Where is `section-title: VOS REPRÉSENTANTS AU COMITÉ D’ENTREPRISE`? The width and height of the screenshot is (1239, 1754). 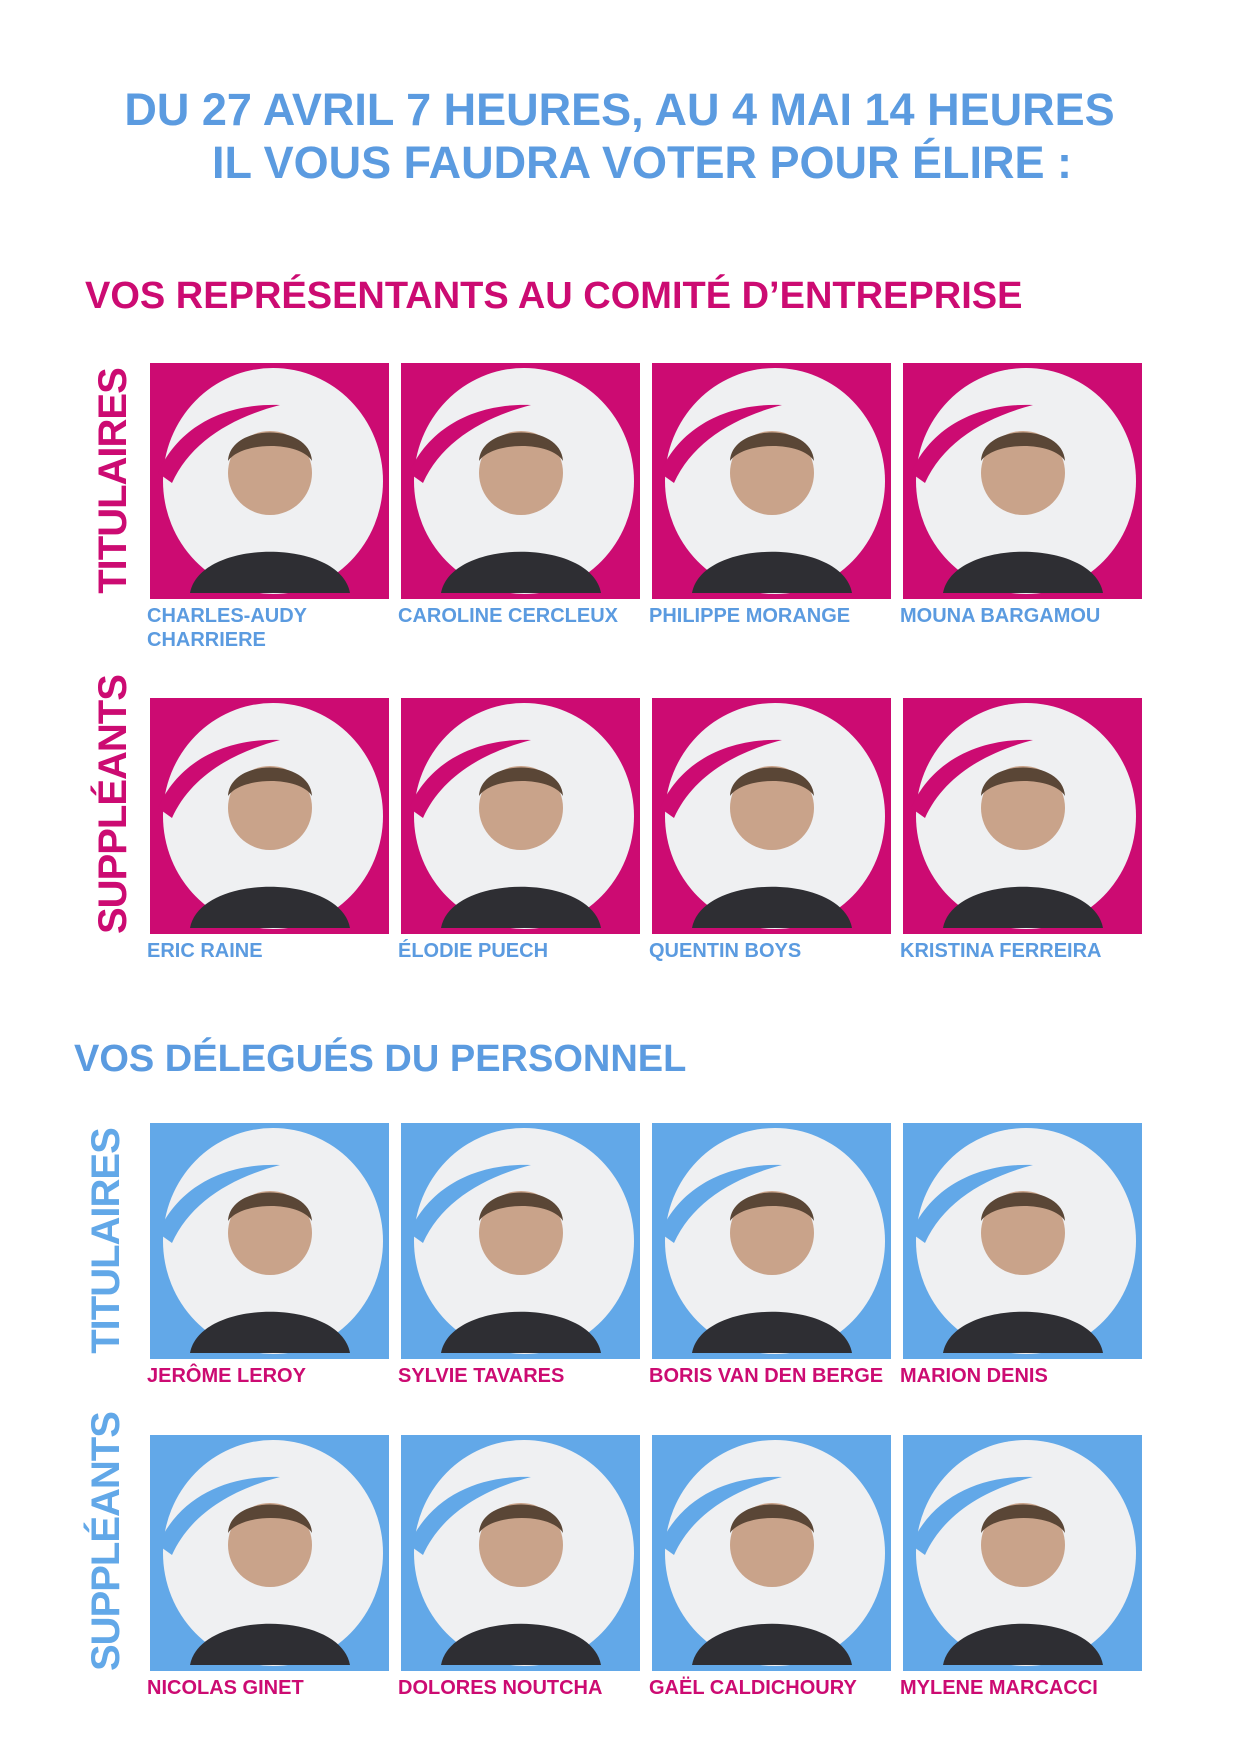
section-title: VOS REPRÉSENTANTS AU COMITÉ D’ENTREPRISE is located at coordinates (554, 296).